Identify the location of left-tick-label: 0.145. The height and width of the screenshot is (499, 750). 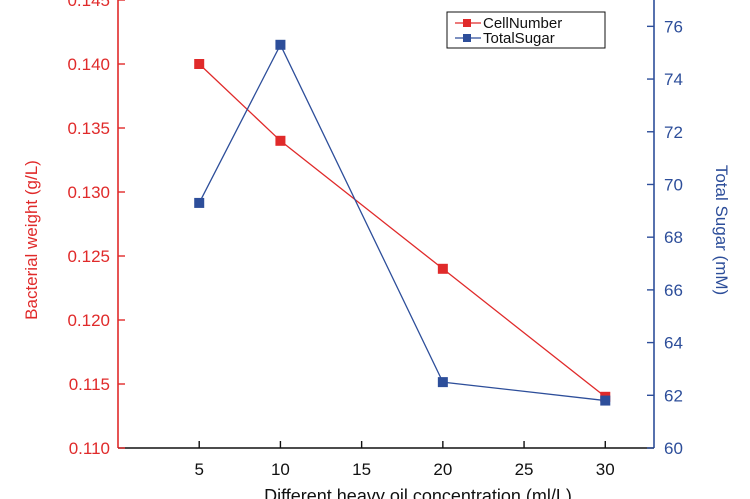
(88, 5).